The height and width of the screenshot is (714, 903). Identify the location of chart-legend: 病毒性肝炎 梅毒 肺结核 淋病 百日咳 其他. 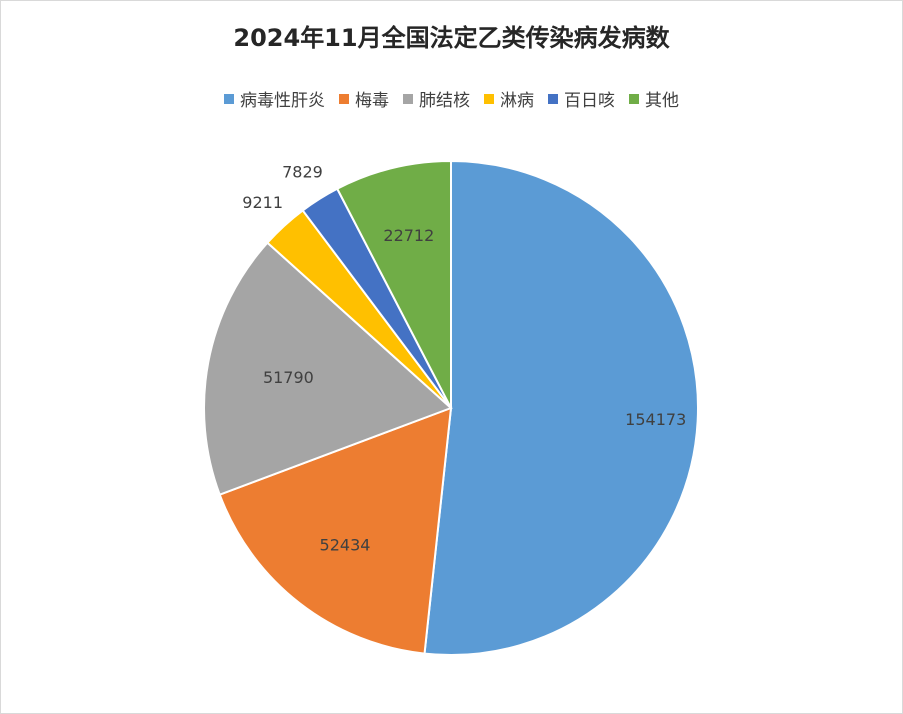
(451, 98).